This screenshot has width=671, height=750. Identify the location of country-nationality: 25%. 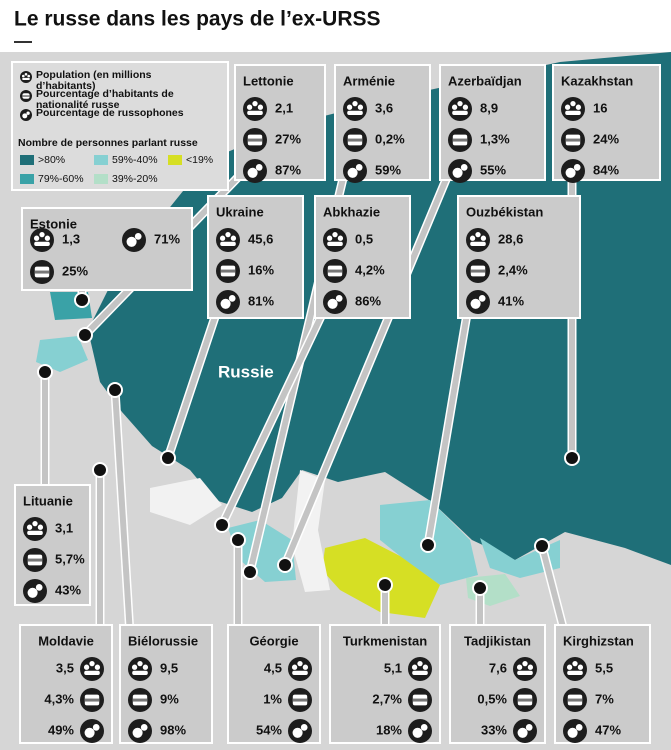
(75, 270).